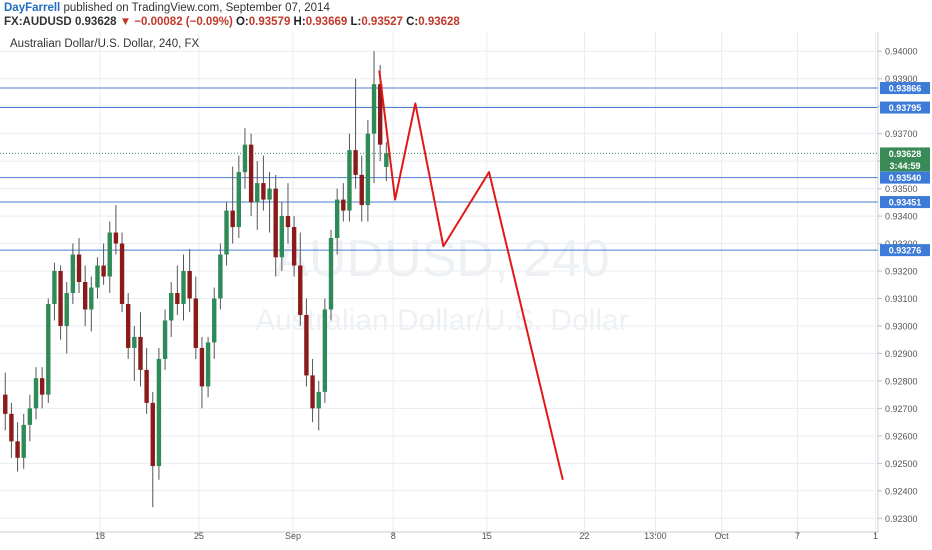  Describe the element at coordinates (905, 159) in the screenshot. I see `last-price-box` at that location.